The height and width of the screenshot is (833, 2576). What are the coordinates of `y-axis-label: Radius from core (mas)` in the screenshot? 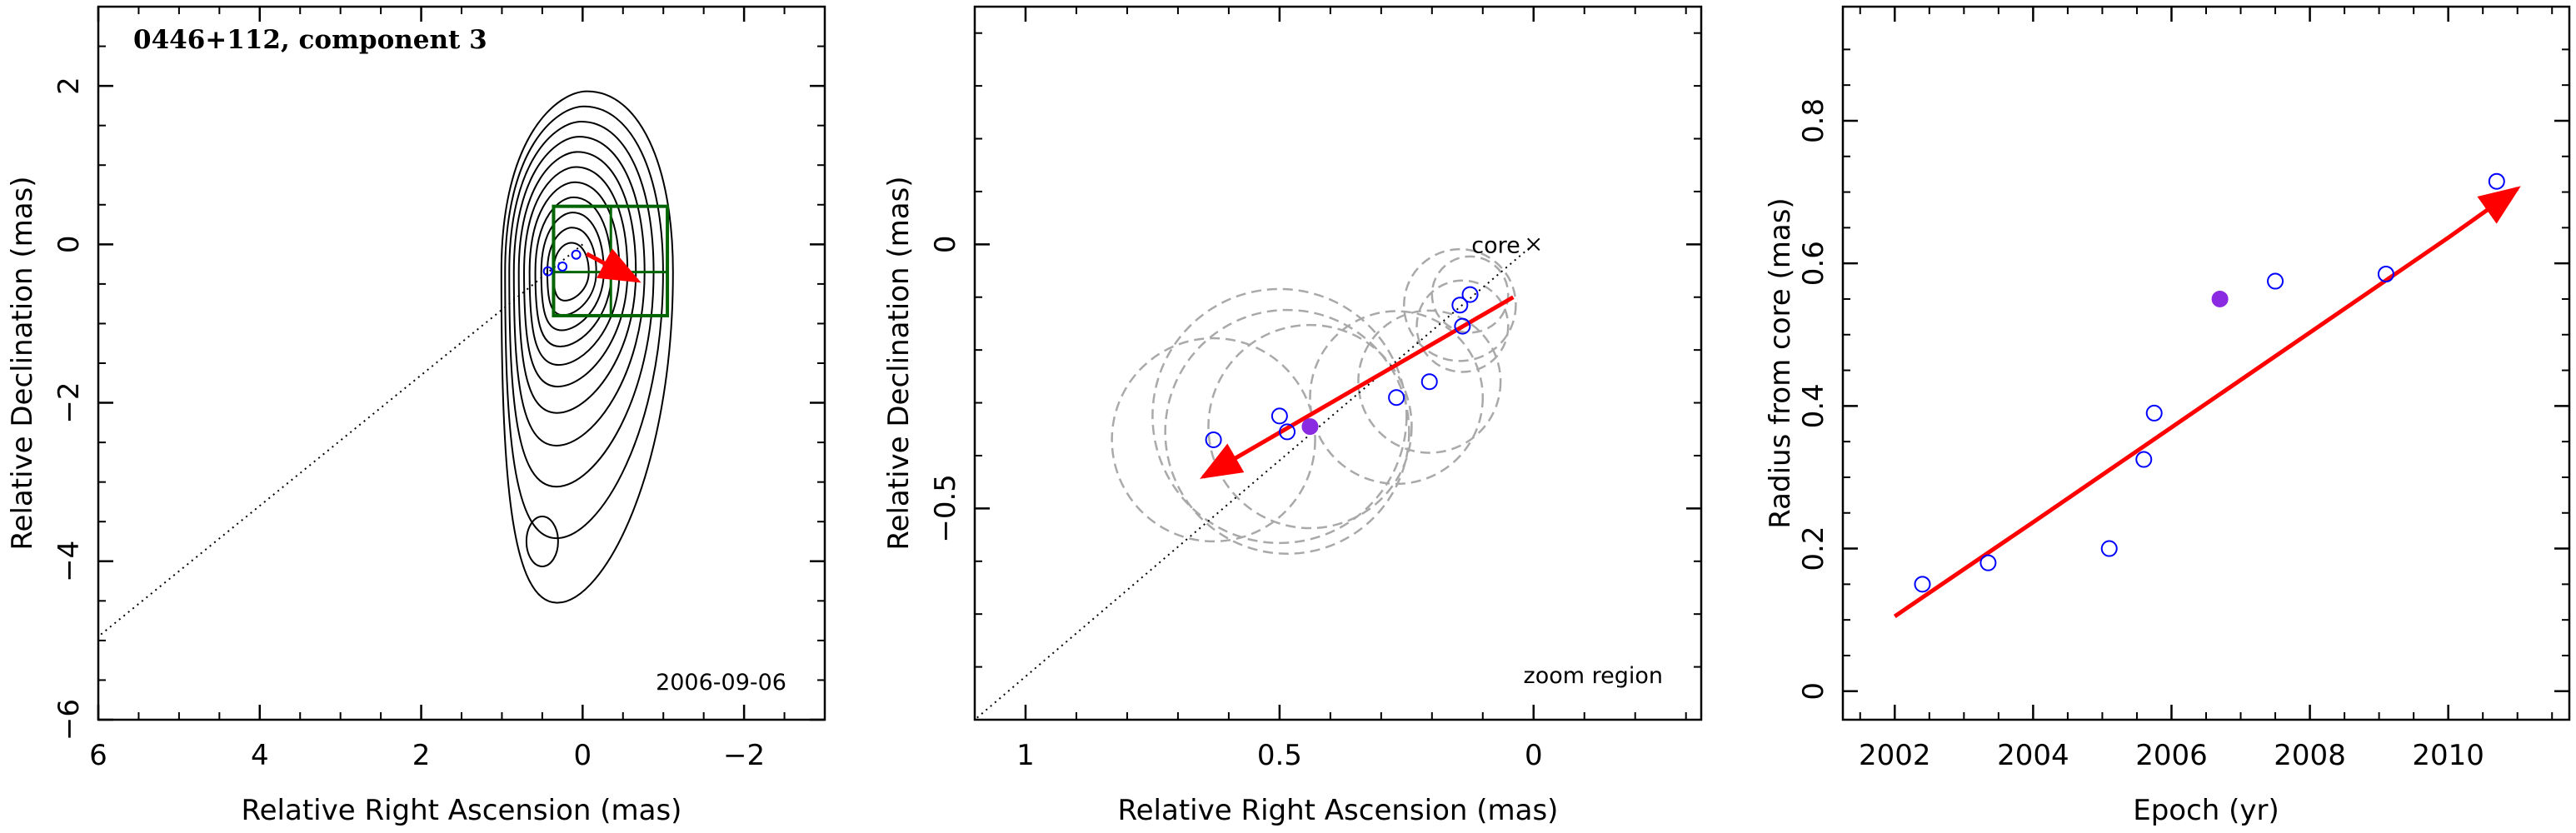 It's located at (1780, 362).